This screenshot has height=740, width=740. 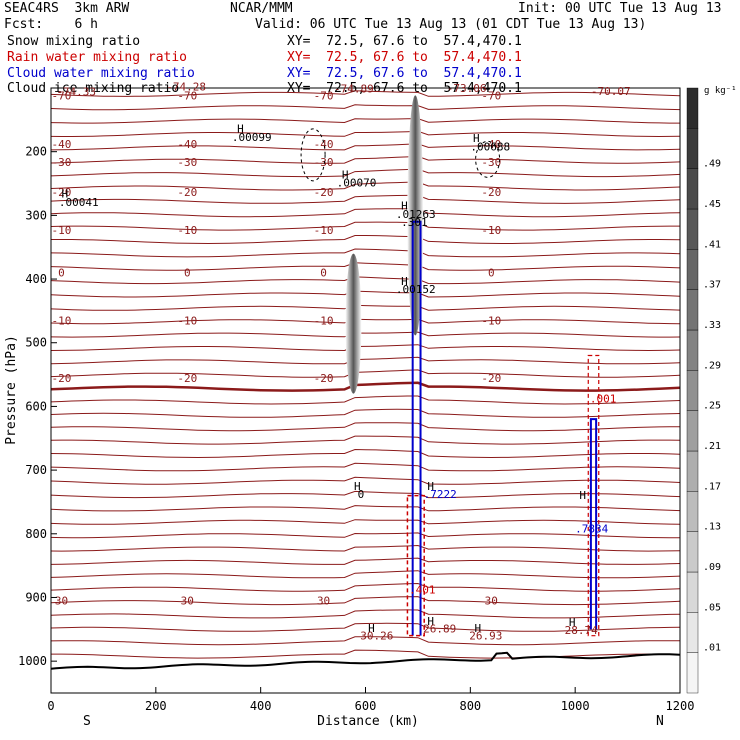 What do you see at coordinates (36, 343) in the screenshot?
I see `y-tick-label: 500` at bounding box center [36, 343].